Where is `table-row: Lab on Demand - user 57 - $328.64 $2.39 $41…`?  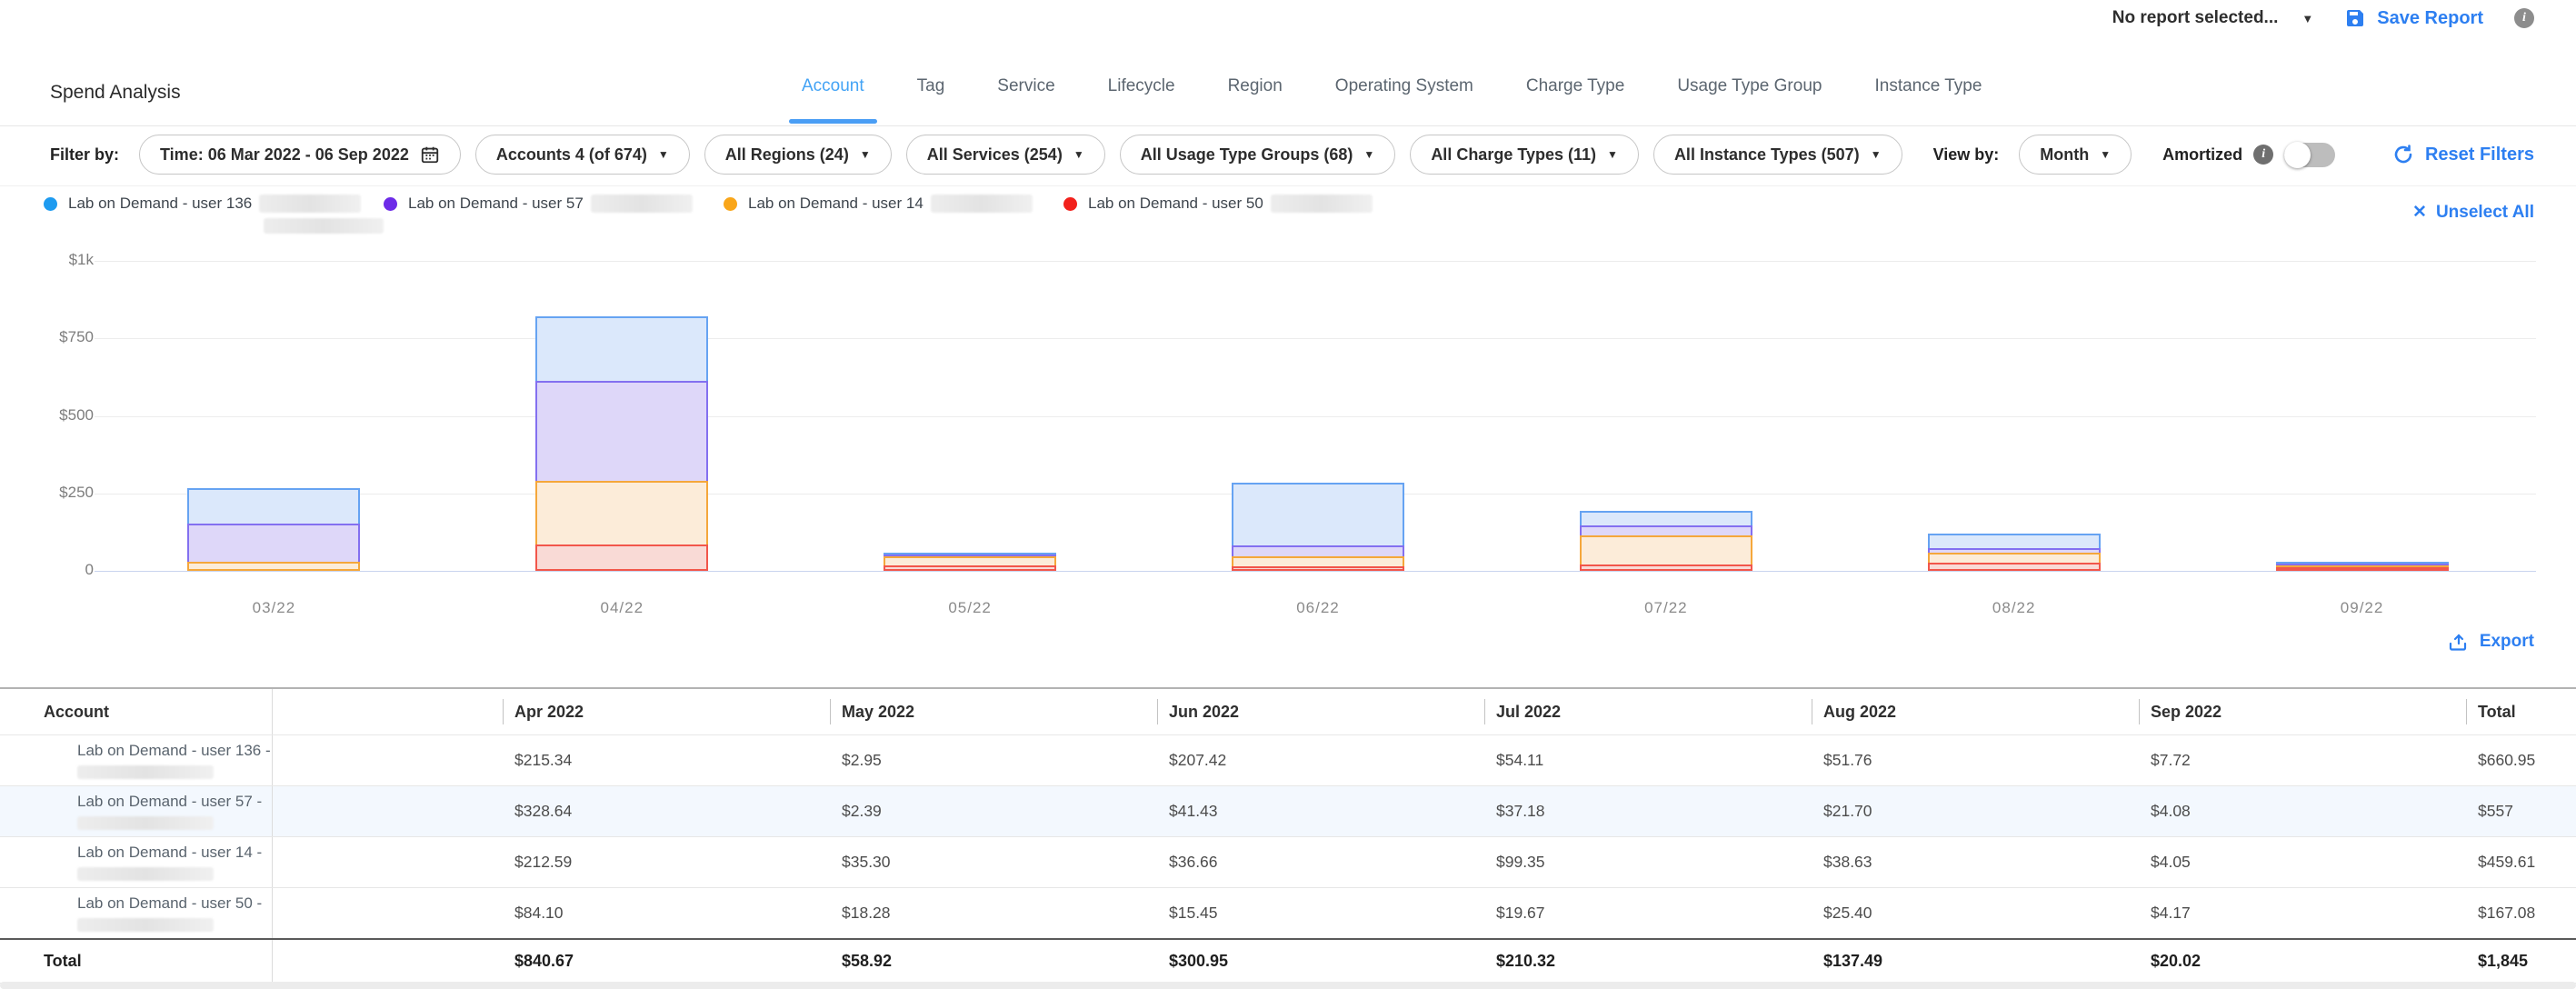 table-row: Lab on Demand - user 57 - $328.64 $2.39 $41… is located at coordinates (1288, 810).